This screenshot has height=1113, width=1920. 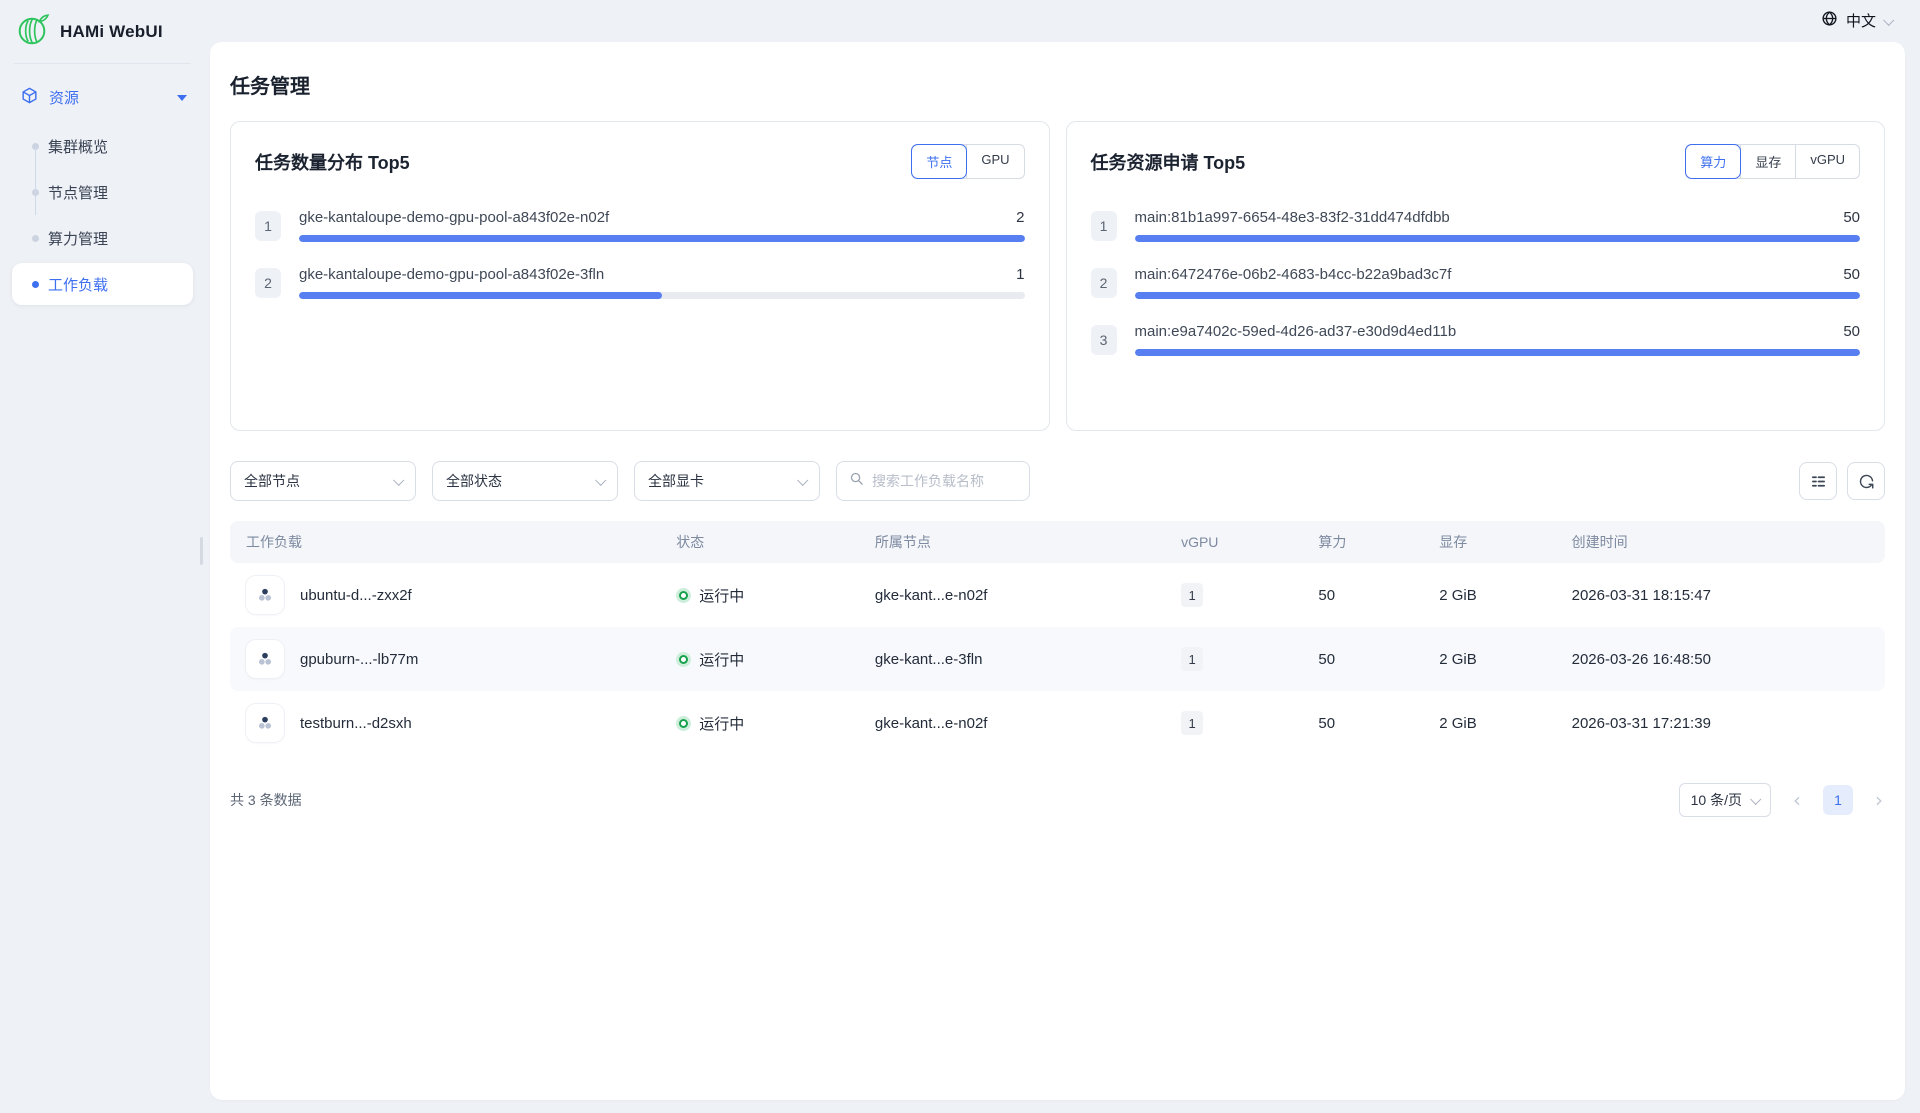 What do you see at coordinates (64, 98) in the screenshot?
I see `sidebar-group-label: 资源` at bounding box center [64, 98].